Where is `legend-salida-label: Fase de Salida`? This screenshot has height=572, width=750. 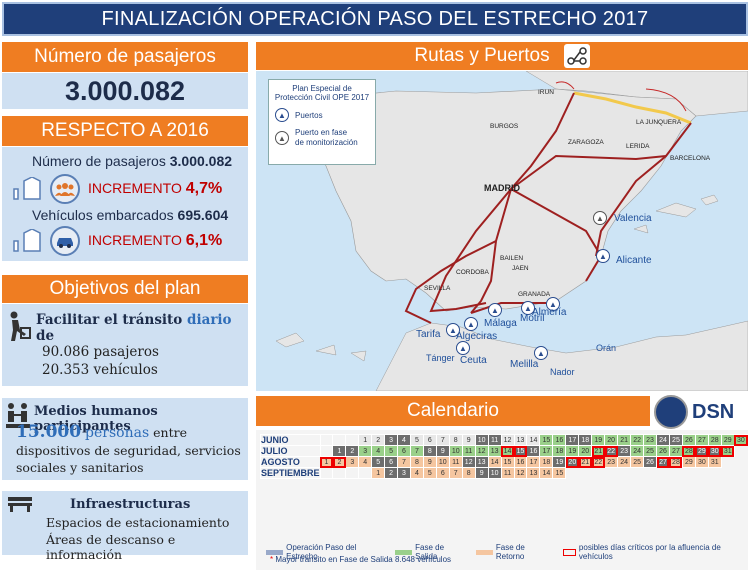 legend-salida-label: Fase de Salida is located at coordinates (430, 552).